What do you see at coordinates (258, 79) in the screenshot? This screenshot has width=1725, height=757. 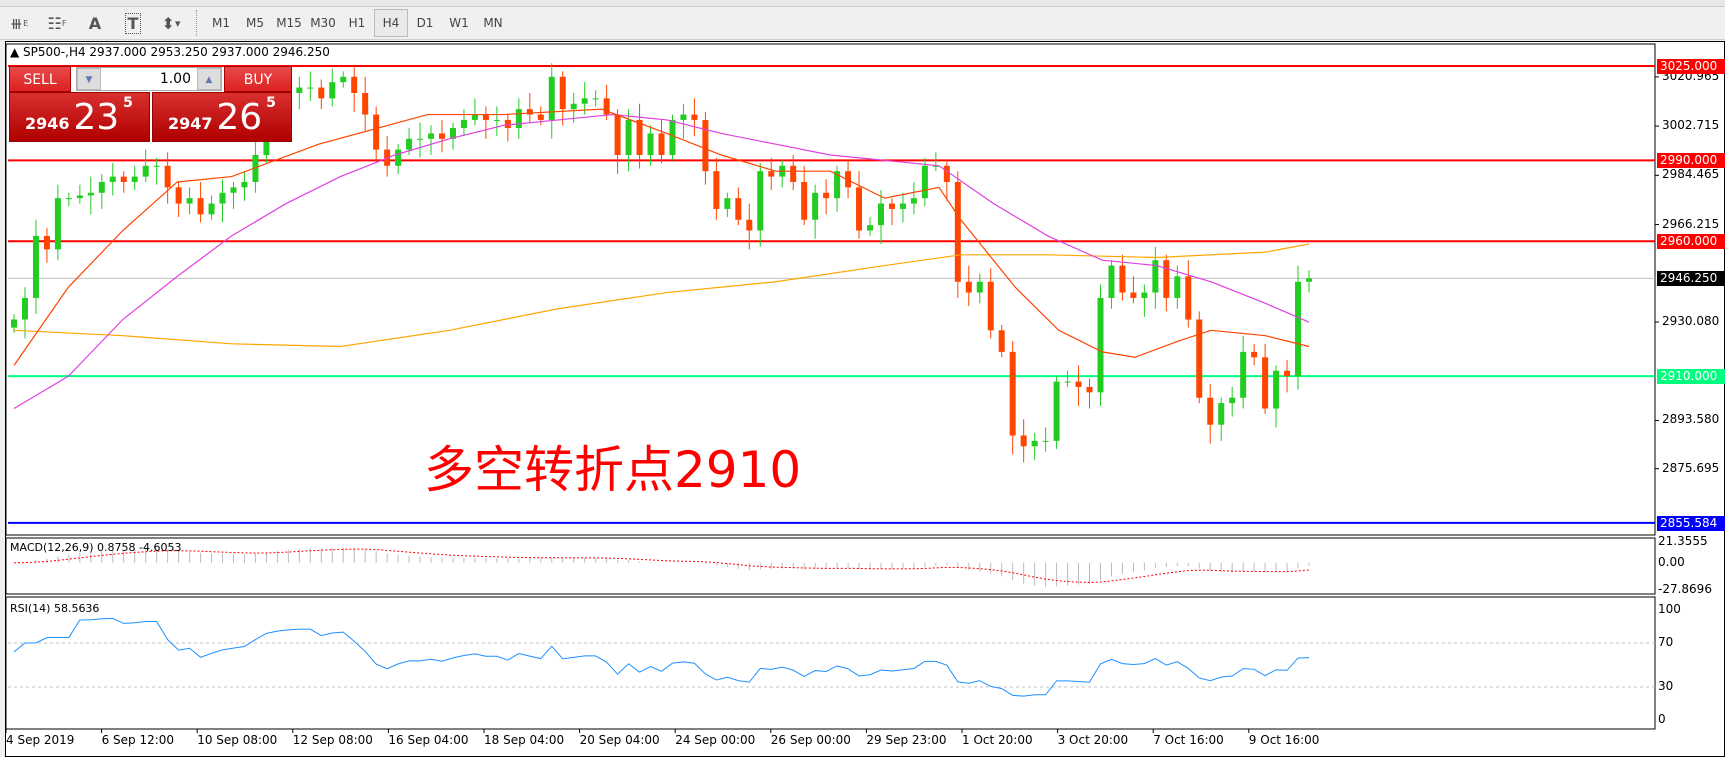 I see `buy-button: BUY` at bounding box center [258, 79].